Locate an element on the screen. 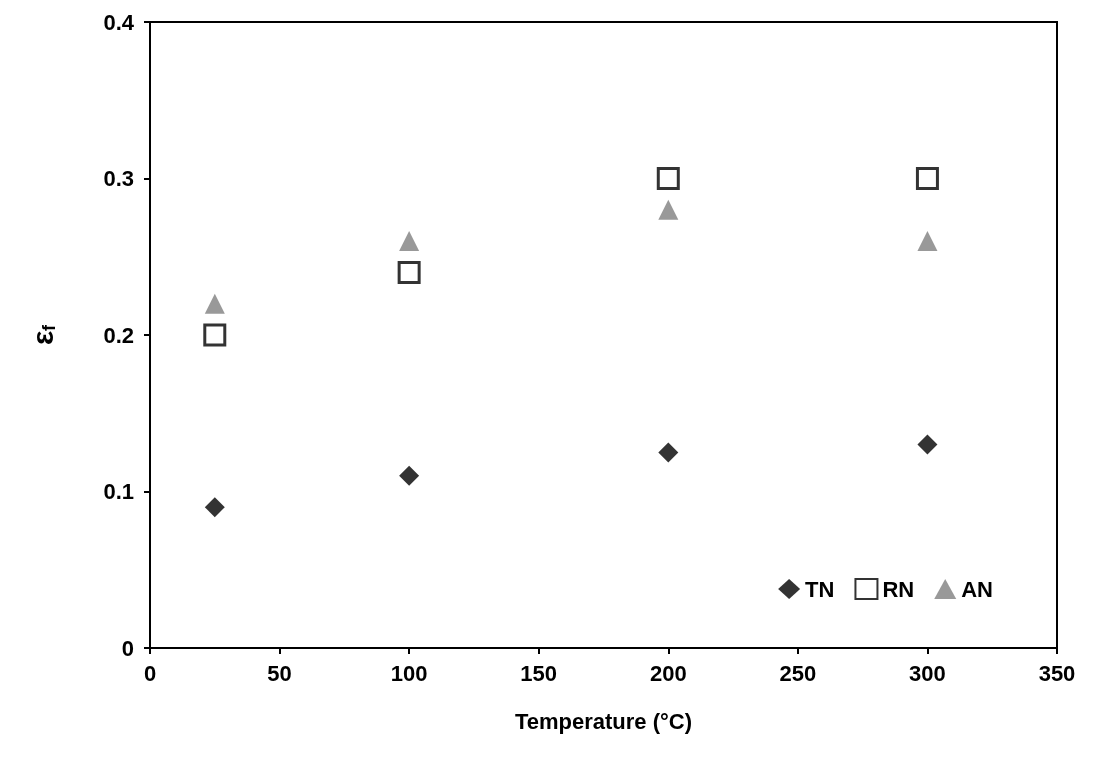 This screenshot has width=1093, height=770. x-tick-label: 150 is located at coordinates (539, 673).